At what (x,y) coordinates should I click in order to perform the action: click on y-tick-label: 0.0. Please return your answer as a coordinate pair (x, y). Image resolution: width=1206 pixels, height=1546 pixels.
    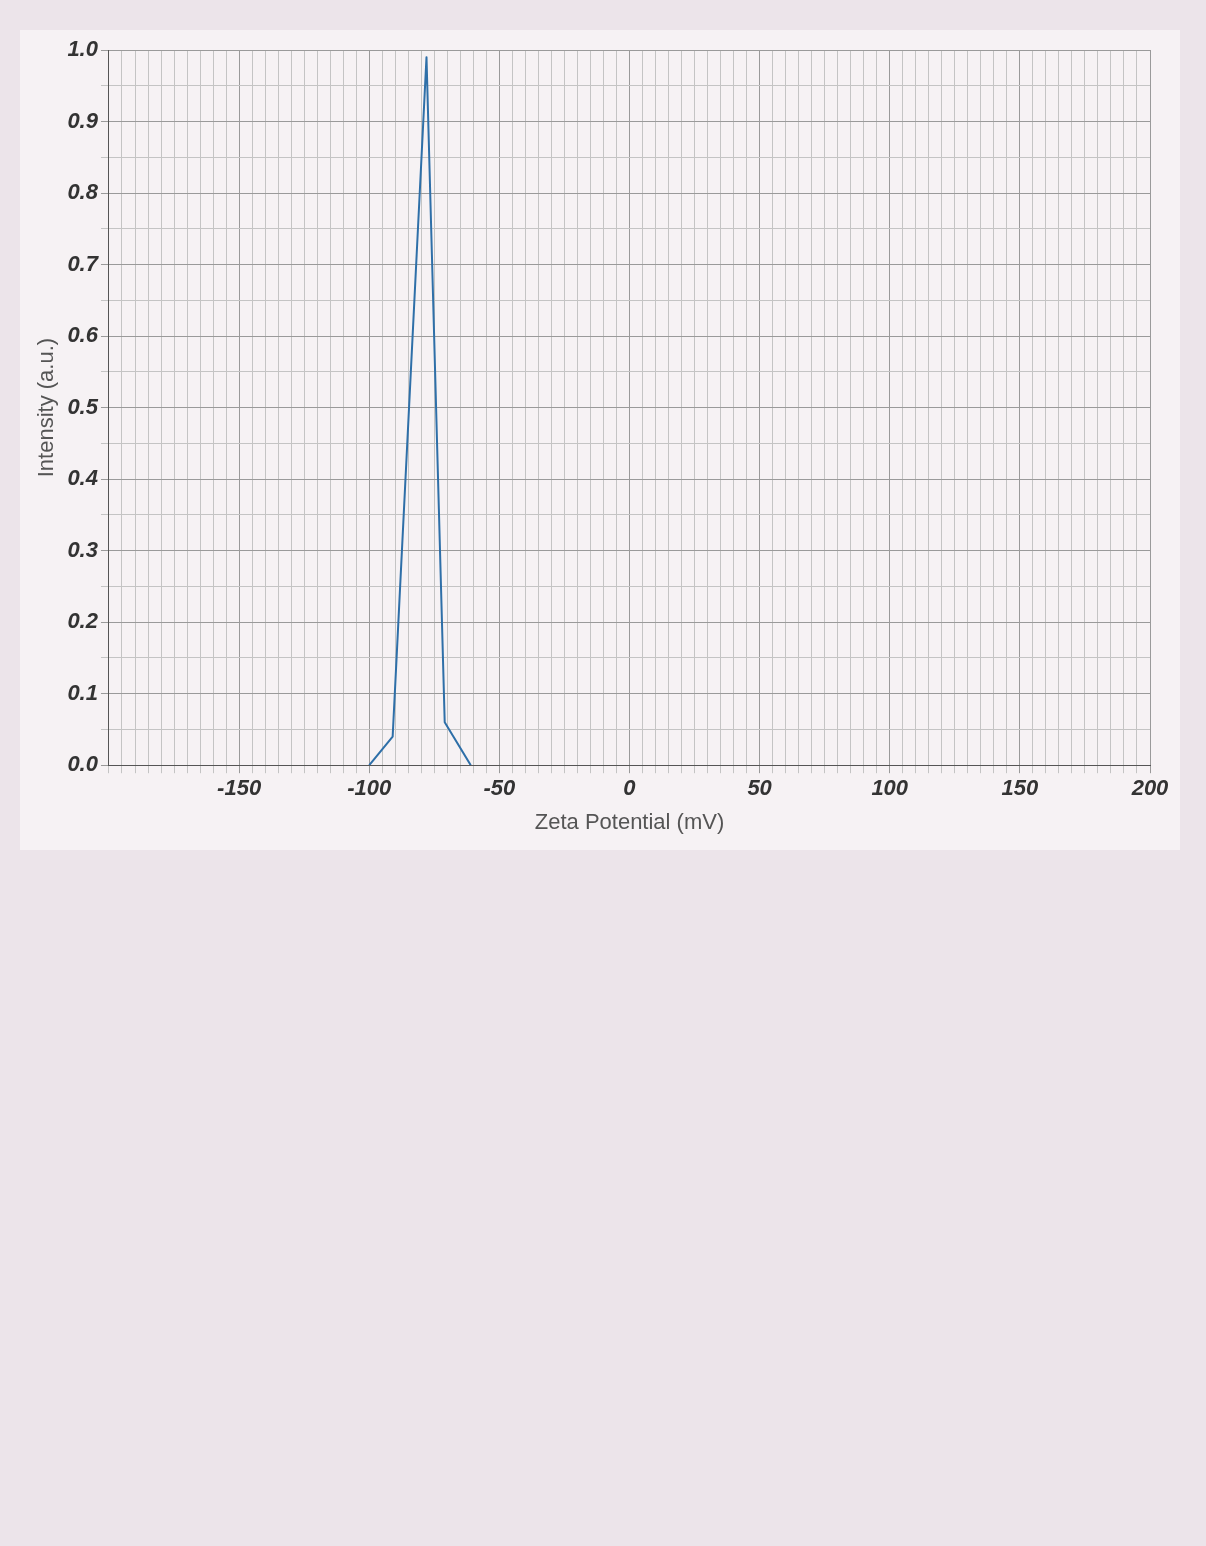
    Looking at the image, I should click on (83, 764).